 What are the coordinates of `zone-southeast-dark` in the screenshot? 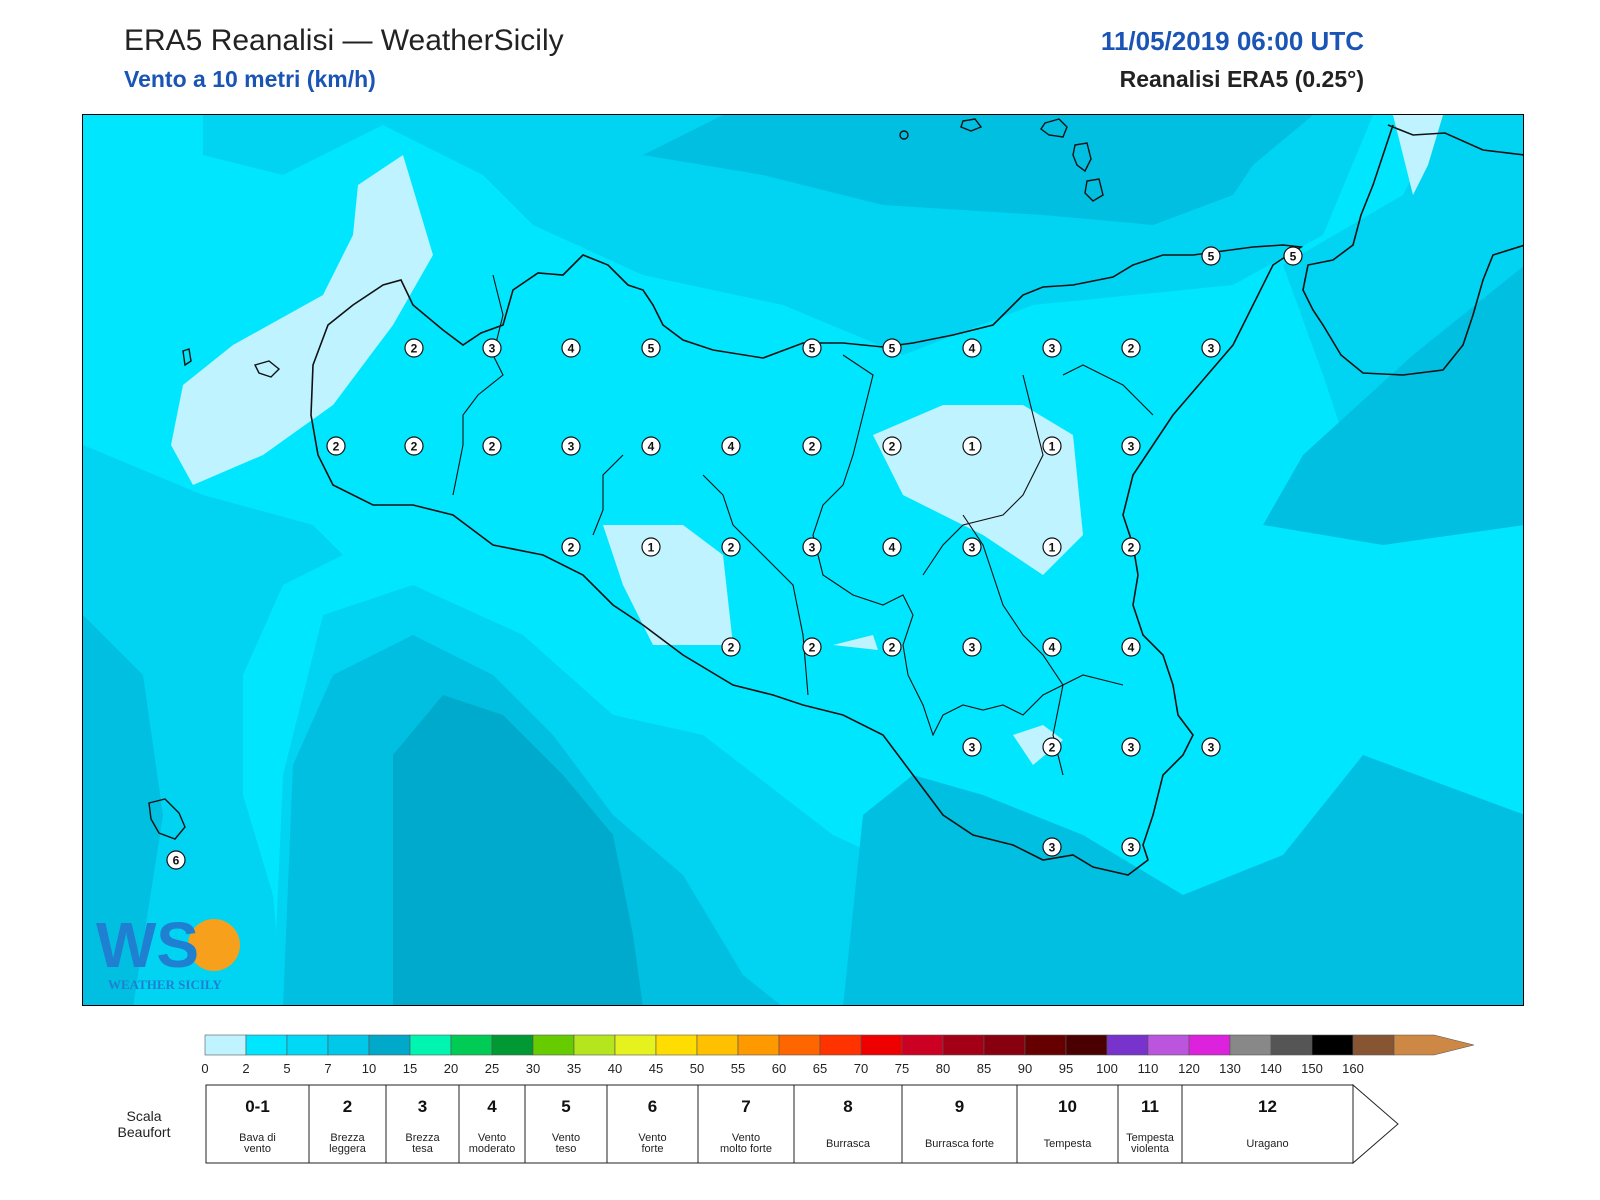 It's located at (1183, 880).